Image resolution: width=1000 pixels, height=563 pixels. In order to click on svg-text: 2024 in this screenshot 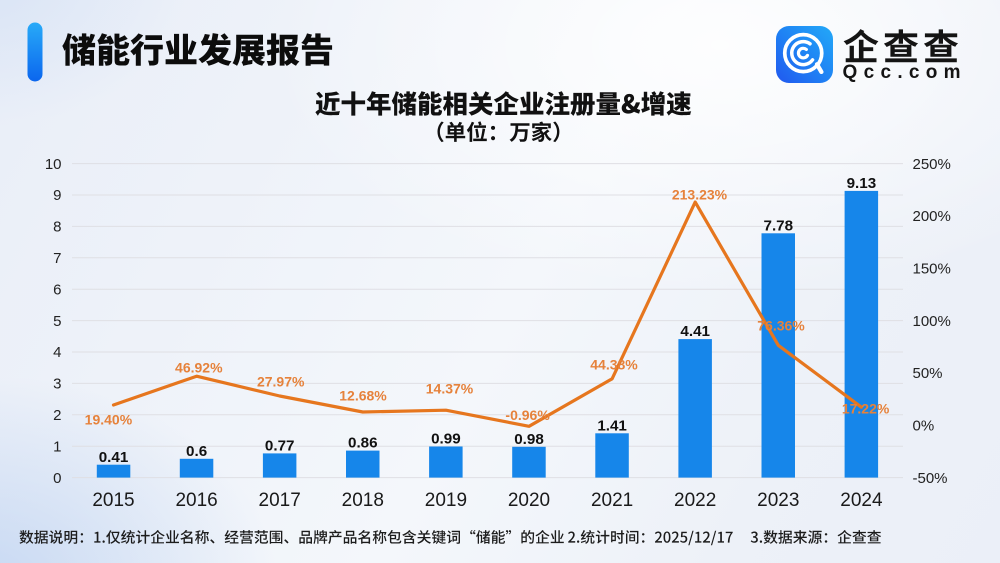, I will do `click(861, 500)`.